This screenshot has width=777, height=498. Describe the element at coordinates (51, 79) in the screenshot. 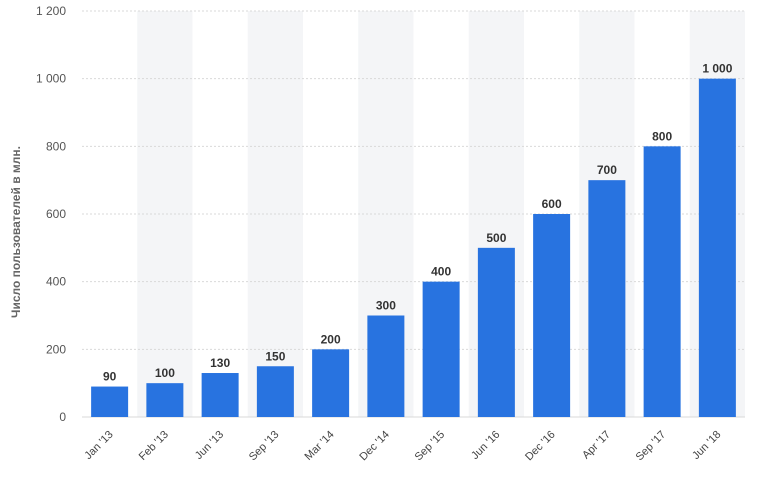

I see `y-tick-label: 1 000` at that location.